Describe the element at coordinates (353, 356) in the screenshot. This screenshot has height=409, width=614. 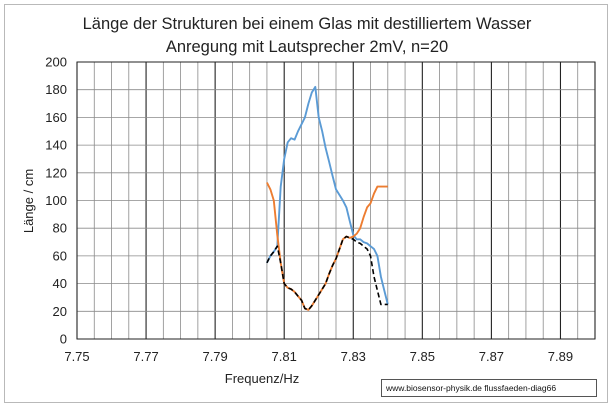
I see `x-tick-label: 7.83` at that location.